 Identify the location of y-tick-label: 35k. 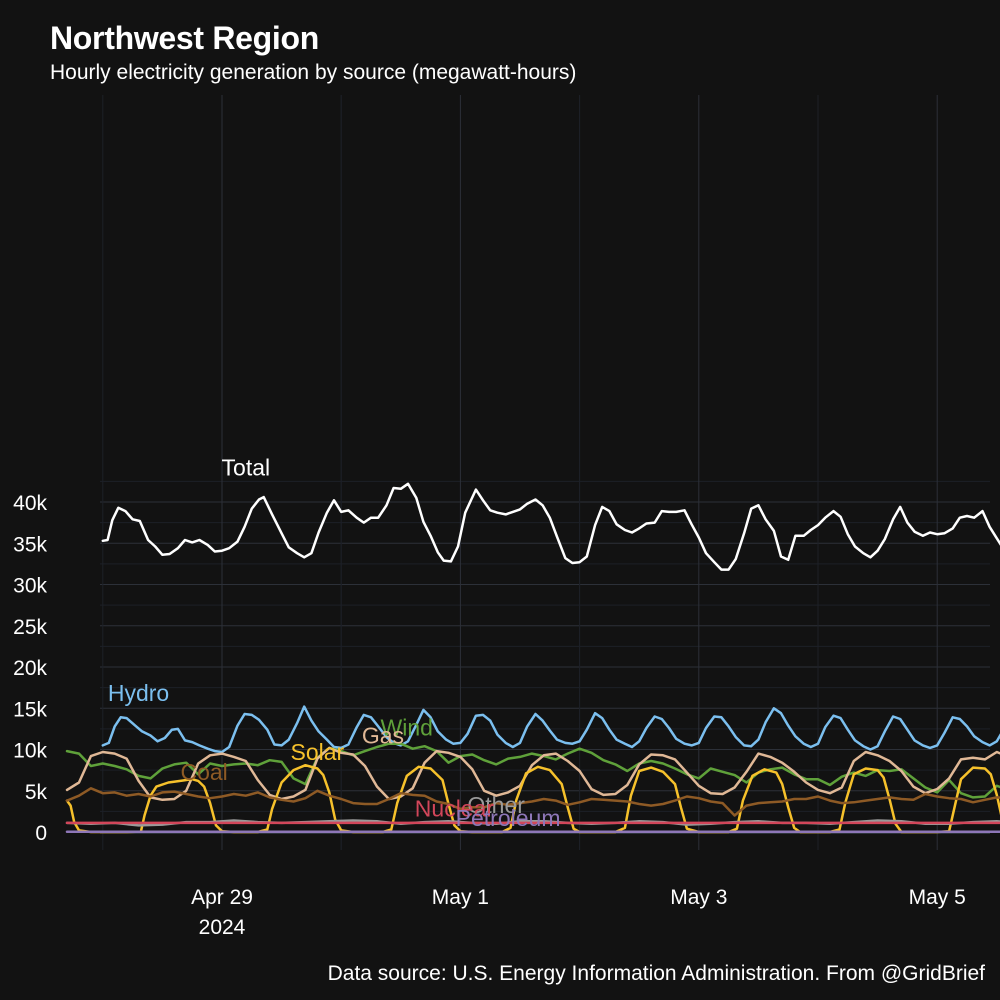
(30, 544).